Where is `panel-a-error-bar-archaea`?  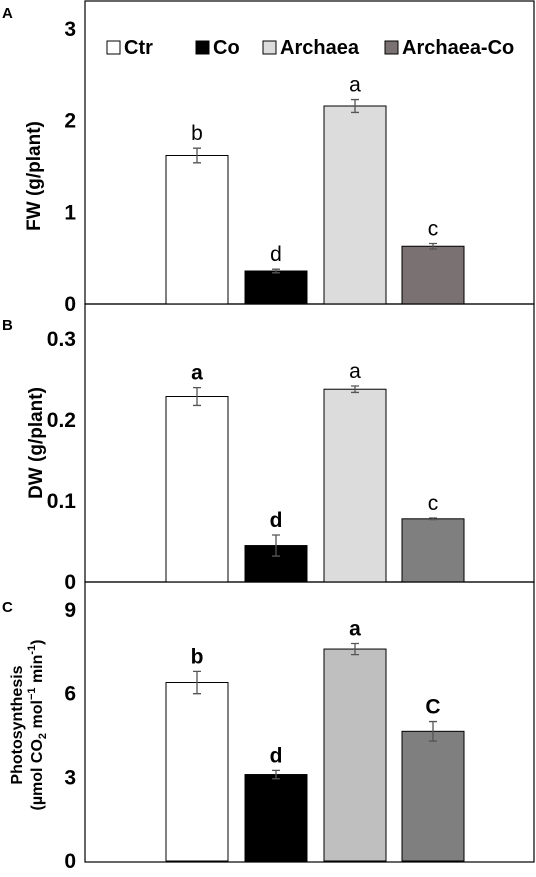 panel-a-error-bar-archaea is located at coordinates (355, 106).